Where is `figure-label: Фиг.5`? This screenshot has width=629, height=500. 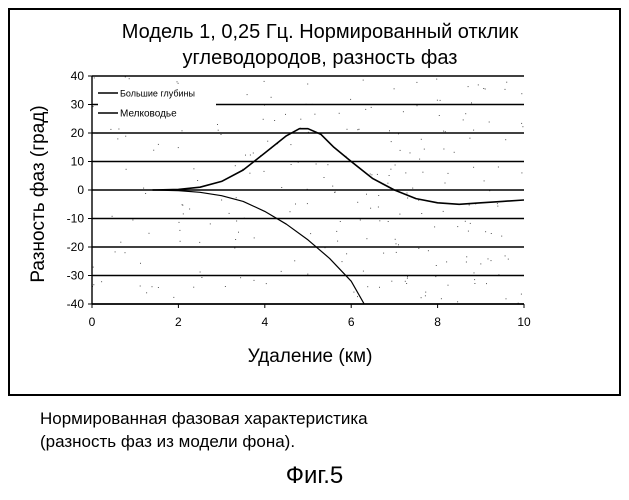 figure-label: Фиг.5 is located at coordinates (314, 476).